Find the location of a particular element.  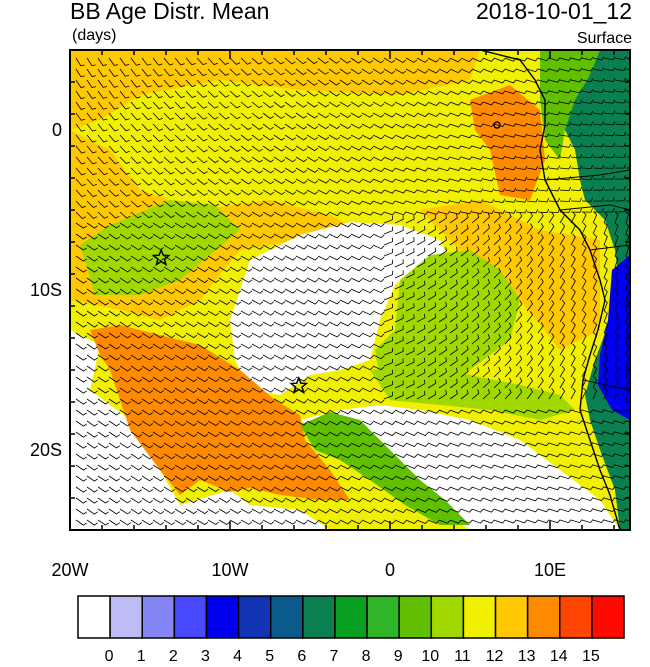

colorbar-label: 12 is located at coordinates (494, 656).